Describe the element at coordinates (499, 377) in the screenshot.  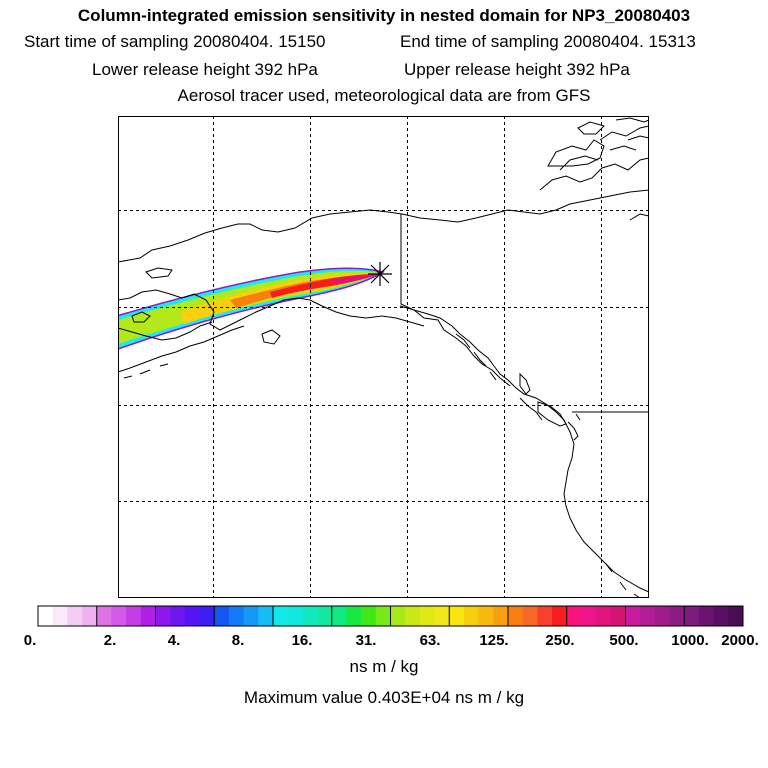
I see `panhandle-islands` at that location.